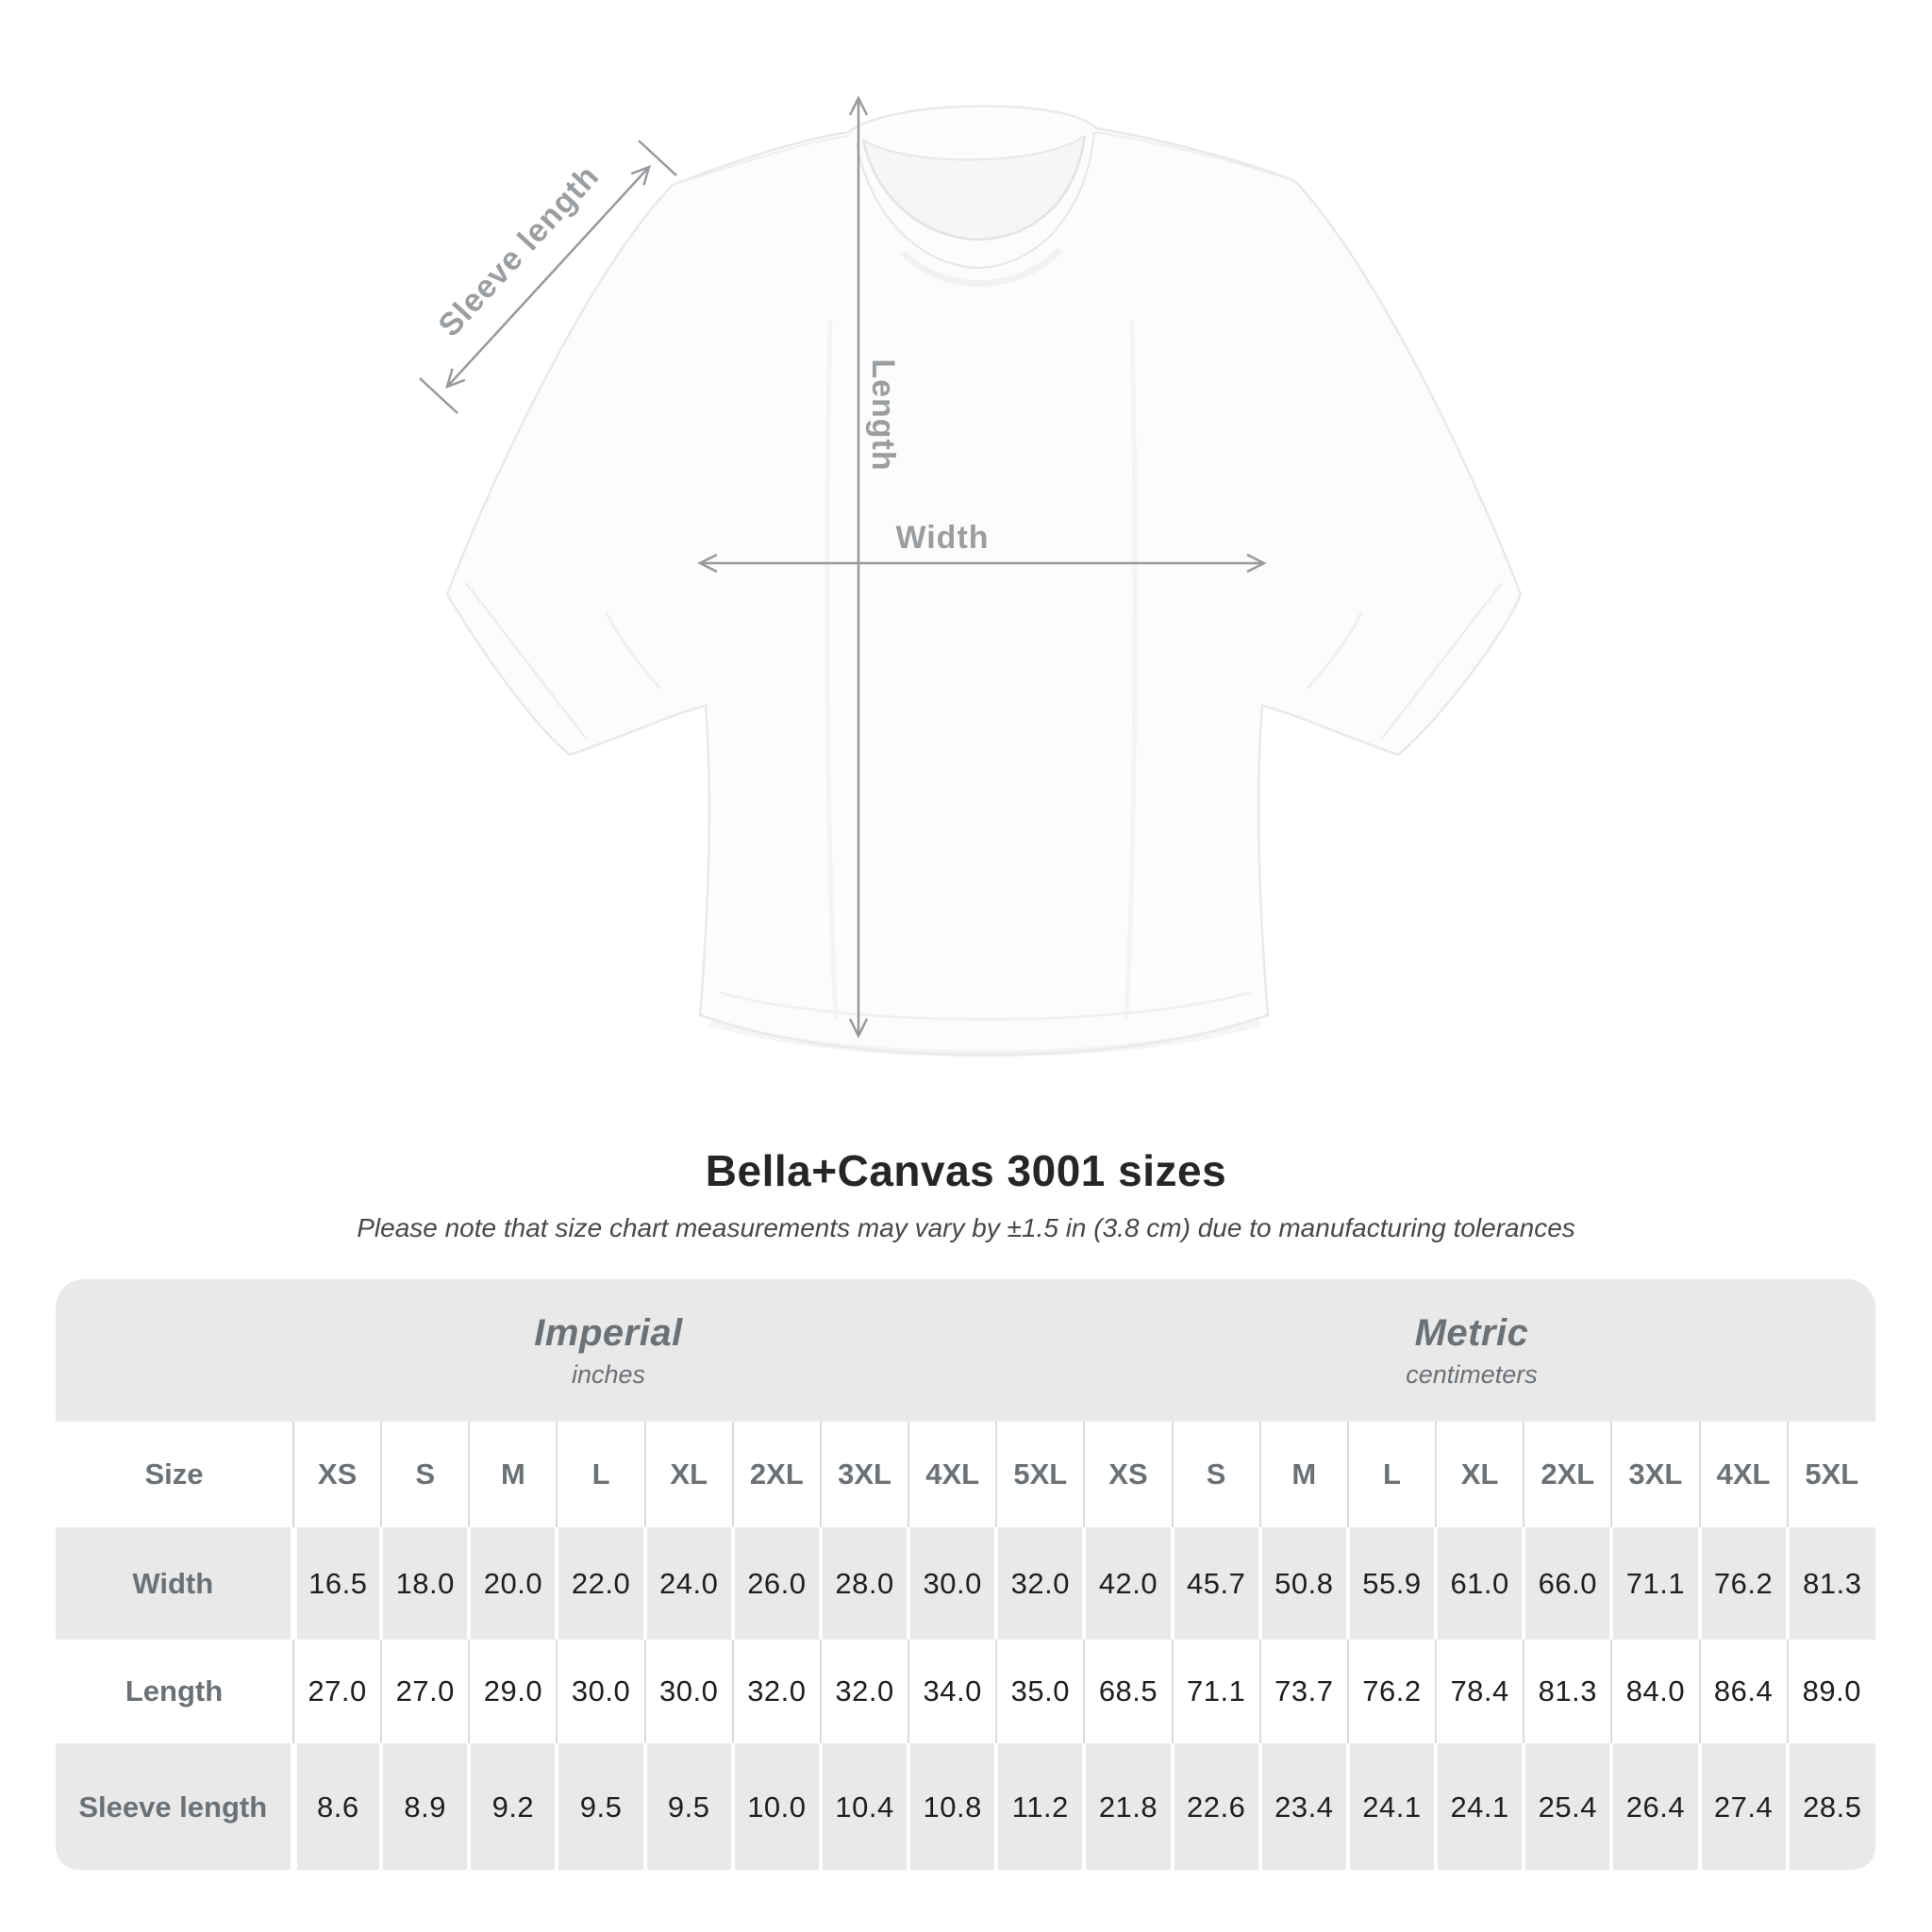 This screenshot has width=1932, height=1932. Describe the element at coordinates (942, 538) in the screenshot. I see `width-label: Width` at that location.